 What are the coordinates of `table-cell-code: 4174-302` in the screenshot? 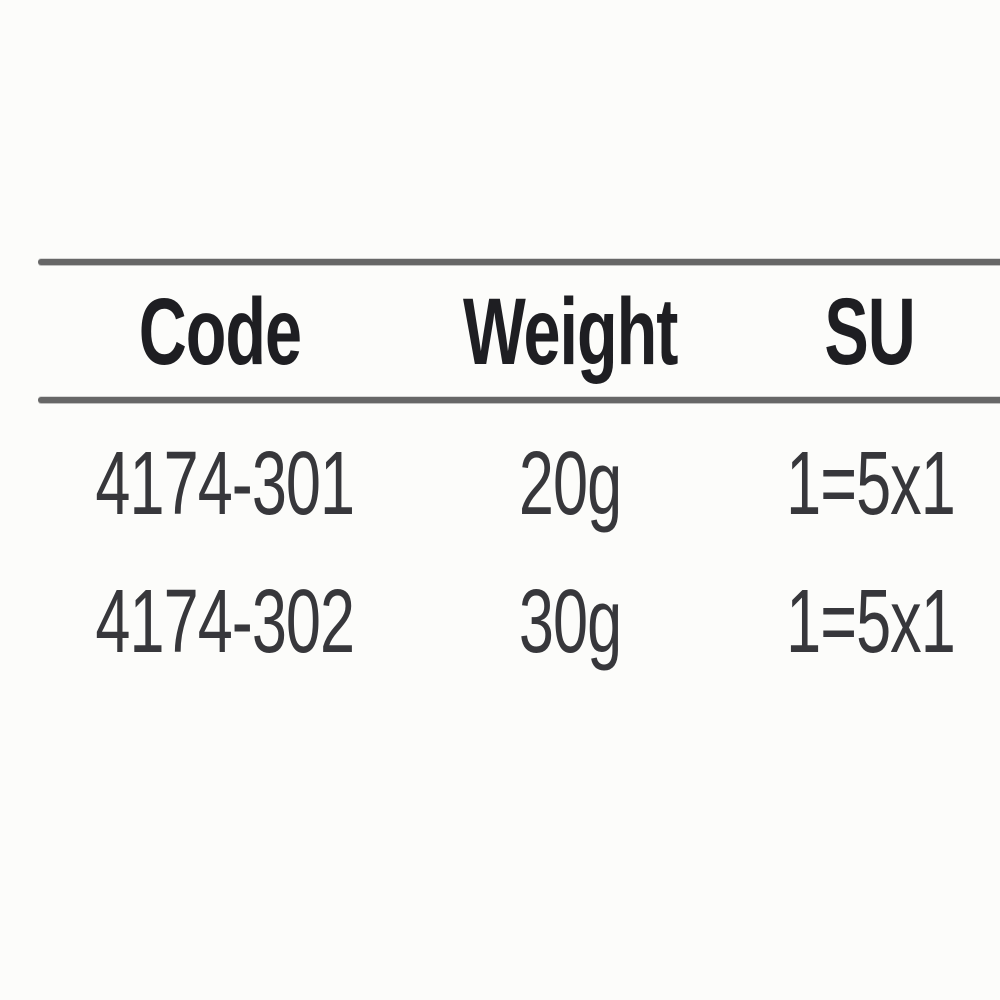 It's located at (220, 622).